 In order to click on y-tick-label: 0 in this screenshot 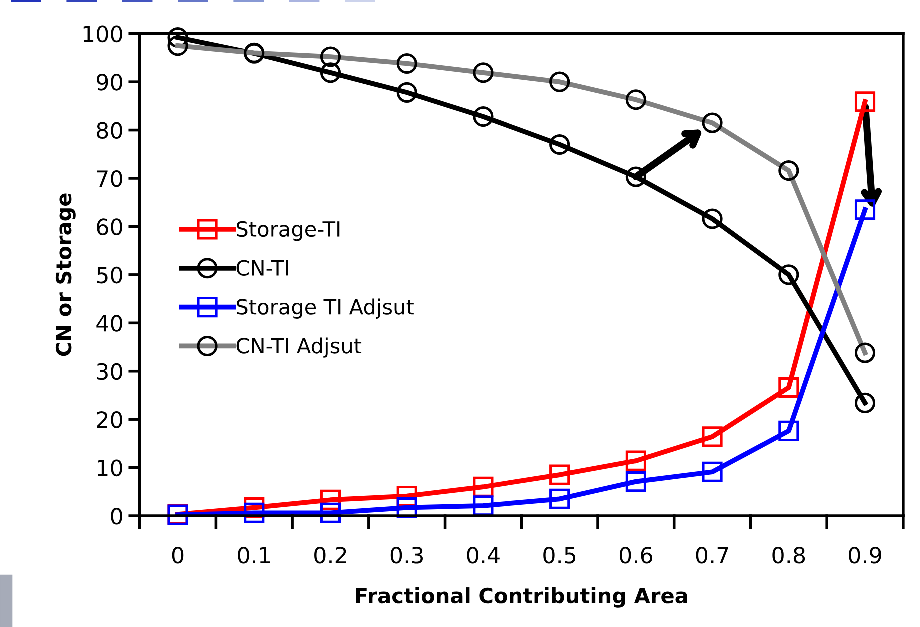, I will do `click(116, 516)`.